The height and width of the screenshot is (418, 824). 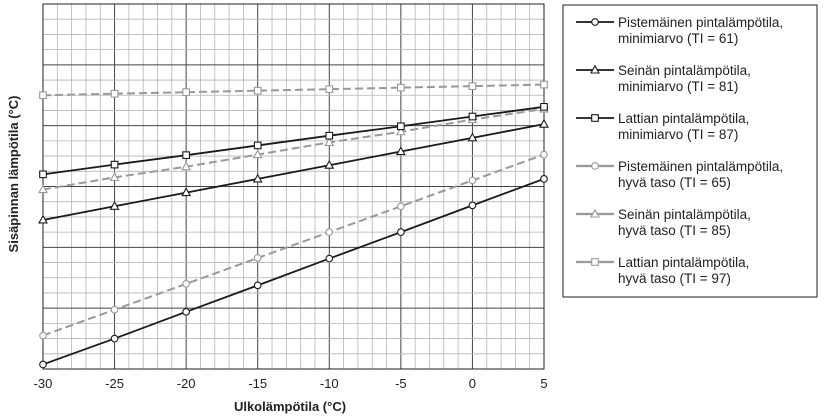 What do you see at coordinates (257, 383) in the screenshot?
I see `x-tick-label: -15` at bounding box center [257, 383].